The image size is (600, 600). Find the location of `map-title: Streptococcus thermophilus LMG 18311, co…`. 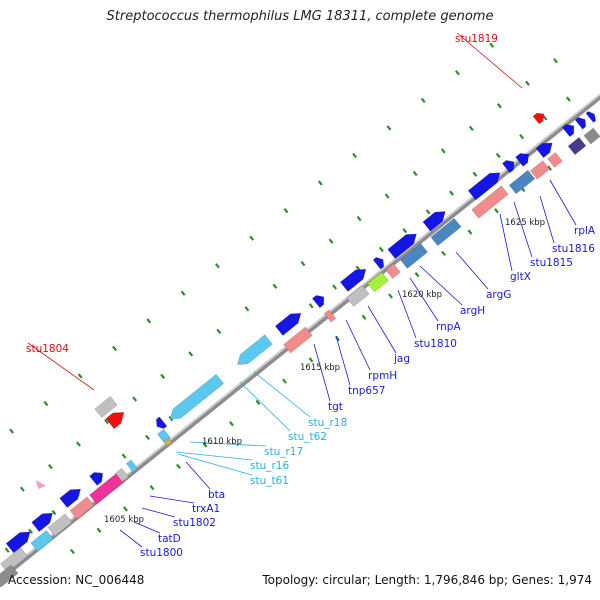

map-title: Streptococcus thermophilus LMG 18311, co… is located at coordinates (300, 16).